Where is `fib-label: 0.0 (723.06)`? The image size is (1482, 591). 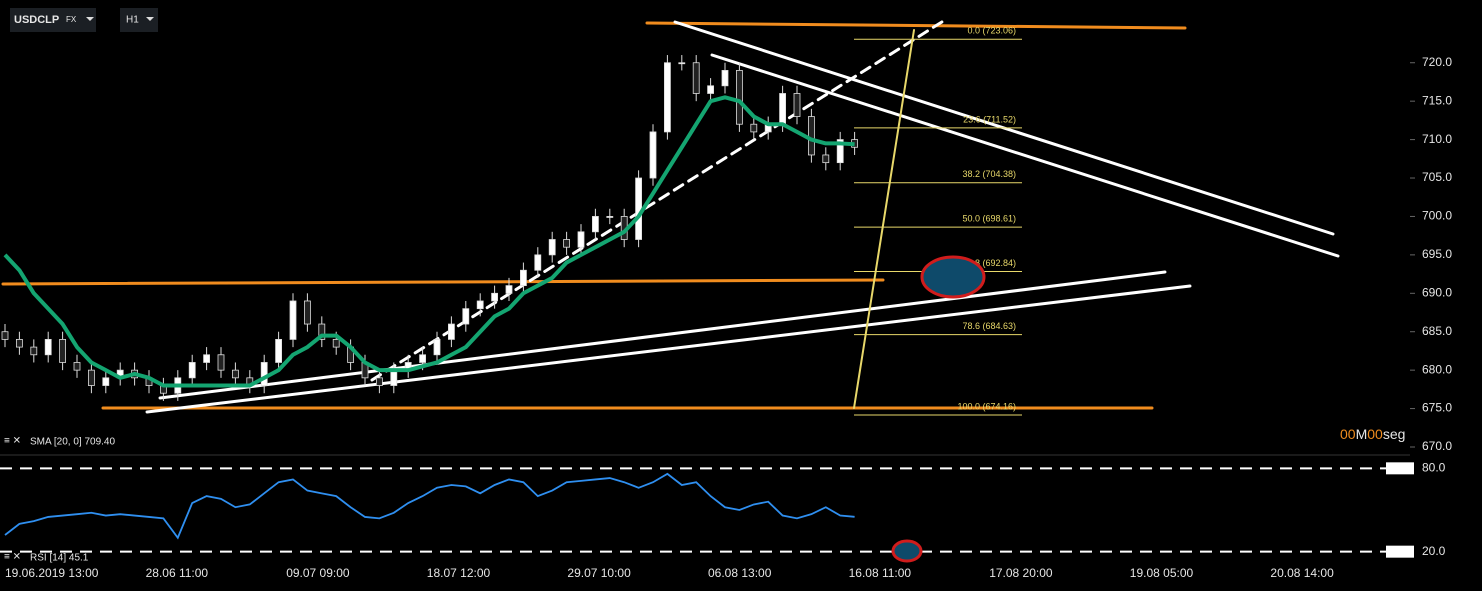
fib-label: 0.0 (723.06) is located at coordinates (991, 31).